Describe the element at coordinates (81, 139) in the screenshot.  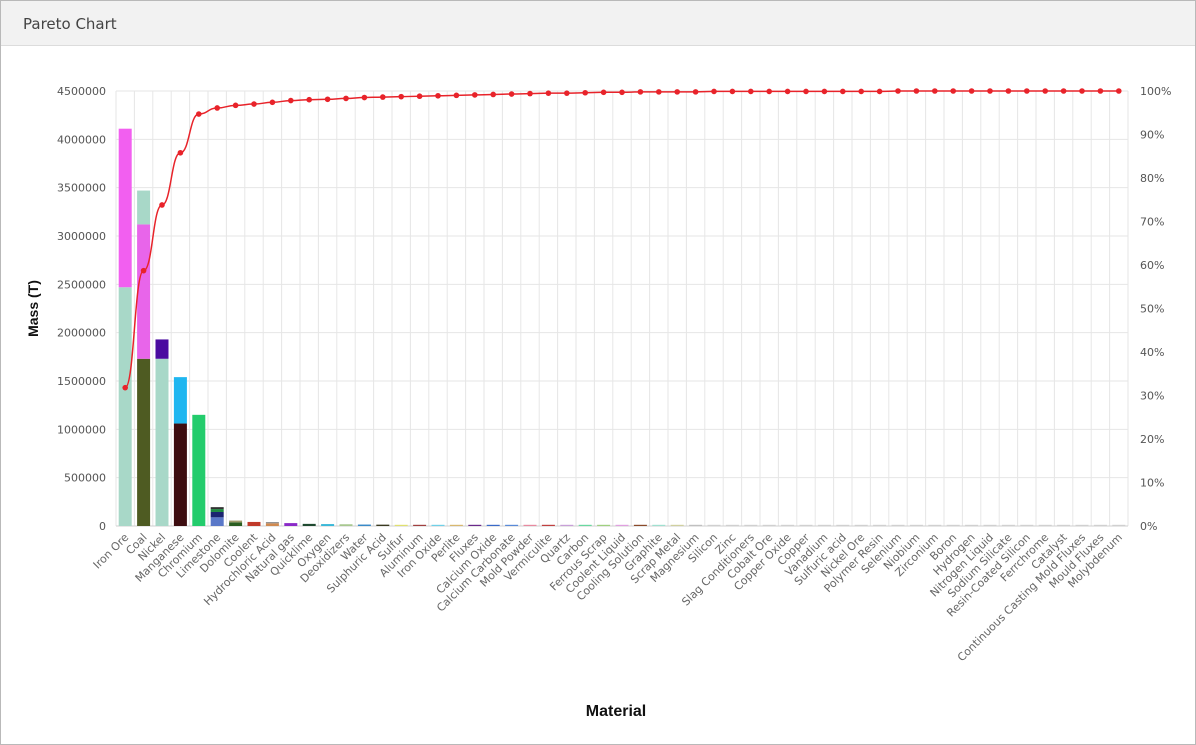
I see `y-tick-label: 4000000` at that location.